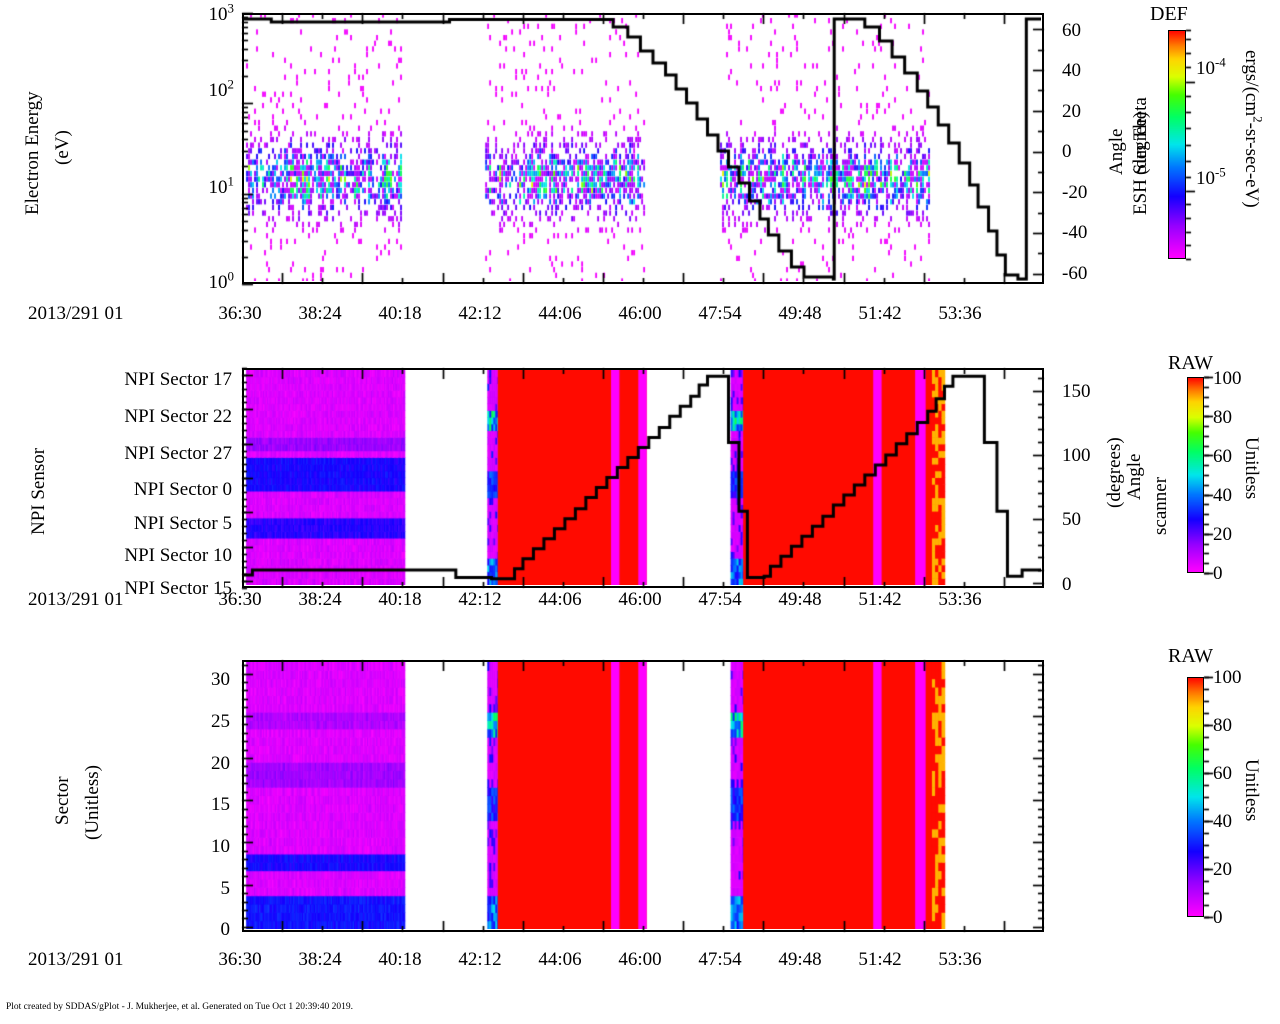 The width and height of the screenshot is (1280, 1024). What do you see at coordinates (220, 763) in the screenshot?
I see `panel3-ytick-20: 20` at bounding box center [220, 763].